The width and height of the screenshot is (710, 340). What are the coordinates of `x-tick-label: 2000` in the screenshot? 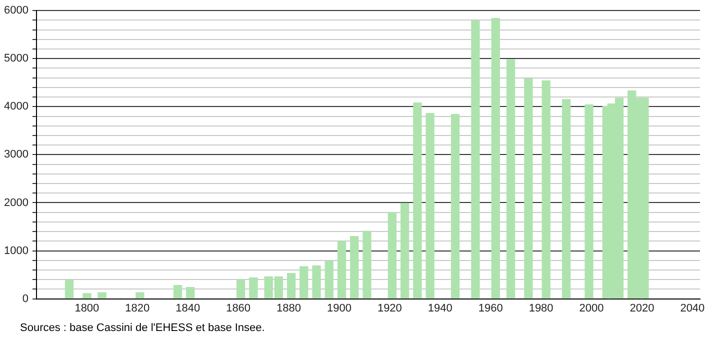 It's located at (591, 308).